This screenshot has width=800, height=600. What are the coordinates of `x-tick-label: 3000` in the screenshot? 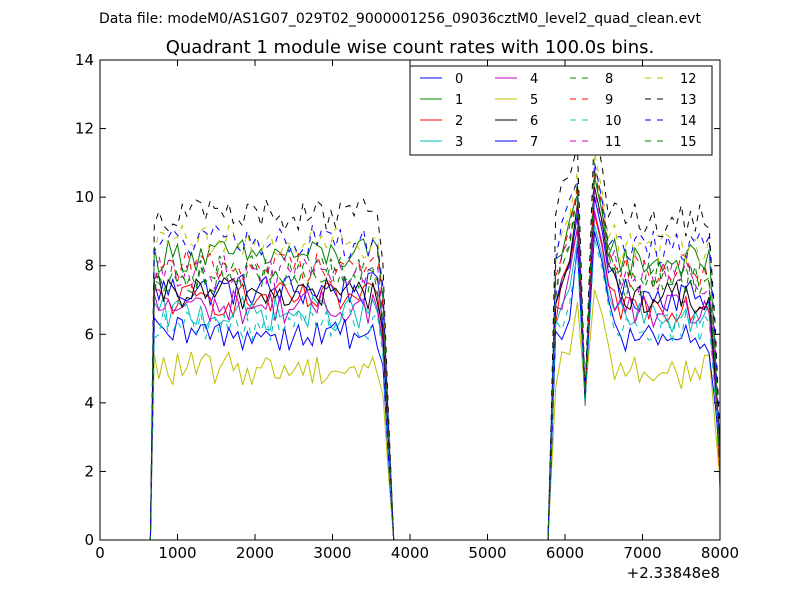 It's located at (332, 553).